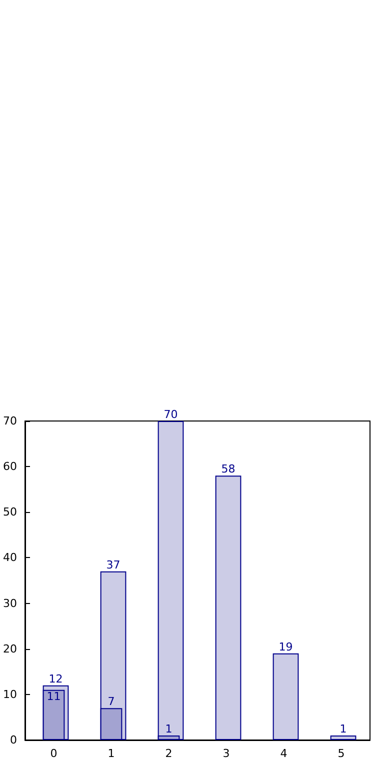 This screenshot has height=780, width=390. I want to click on y-tick-label: 0, so click(13, 740).